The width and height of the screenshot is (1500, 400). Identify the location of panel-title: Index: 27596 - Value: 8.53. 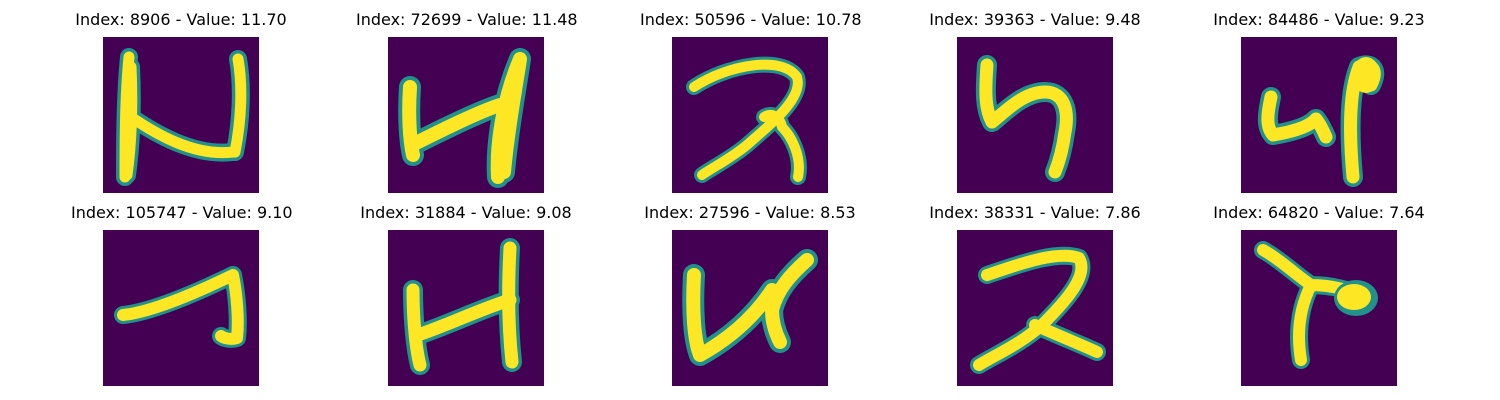
(750, 212).